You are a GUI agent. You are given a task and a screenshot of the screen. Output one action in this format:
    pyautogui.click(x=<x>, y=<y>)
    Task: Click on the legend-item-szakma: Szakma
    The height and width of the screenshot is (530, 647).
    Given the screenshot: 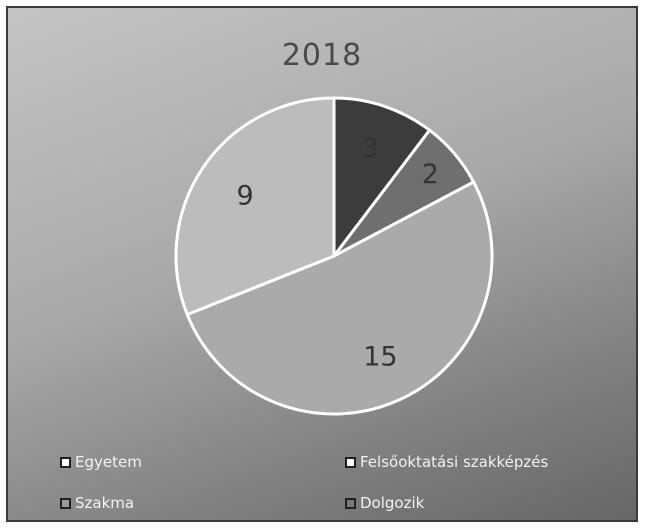 What is the action you would take?
    pyautogui.click(x=97, y=503)
    